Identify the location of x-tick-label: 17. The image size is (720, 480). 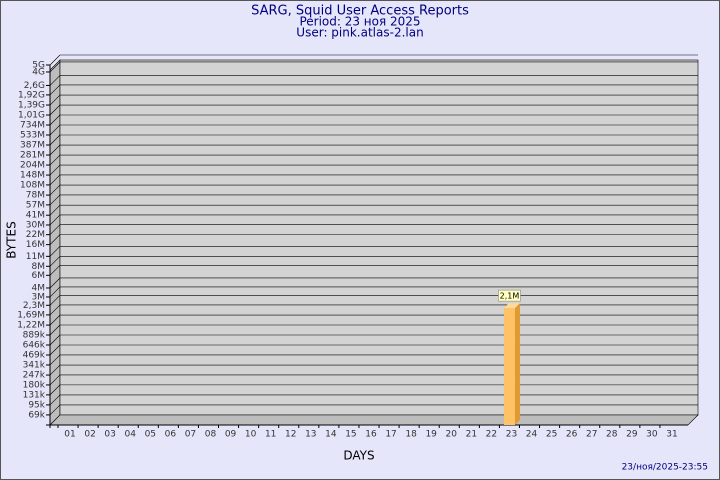
(390, 435).